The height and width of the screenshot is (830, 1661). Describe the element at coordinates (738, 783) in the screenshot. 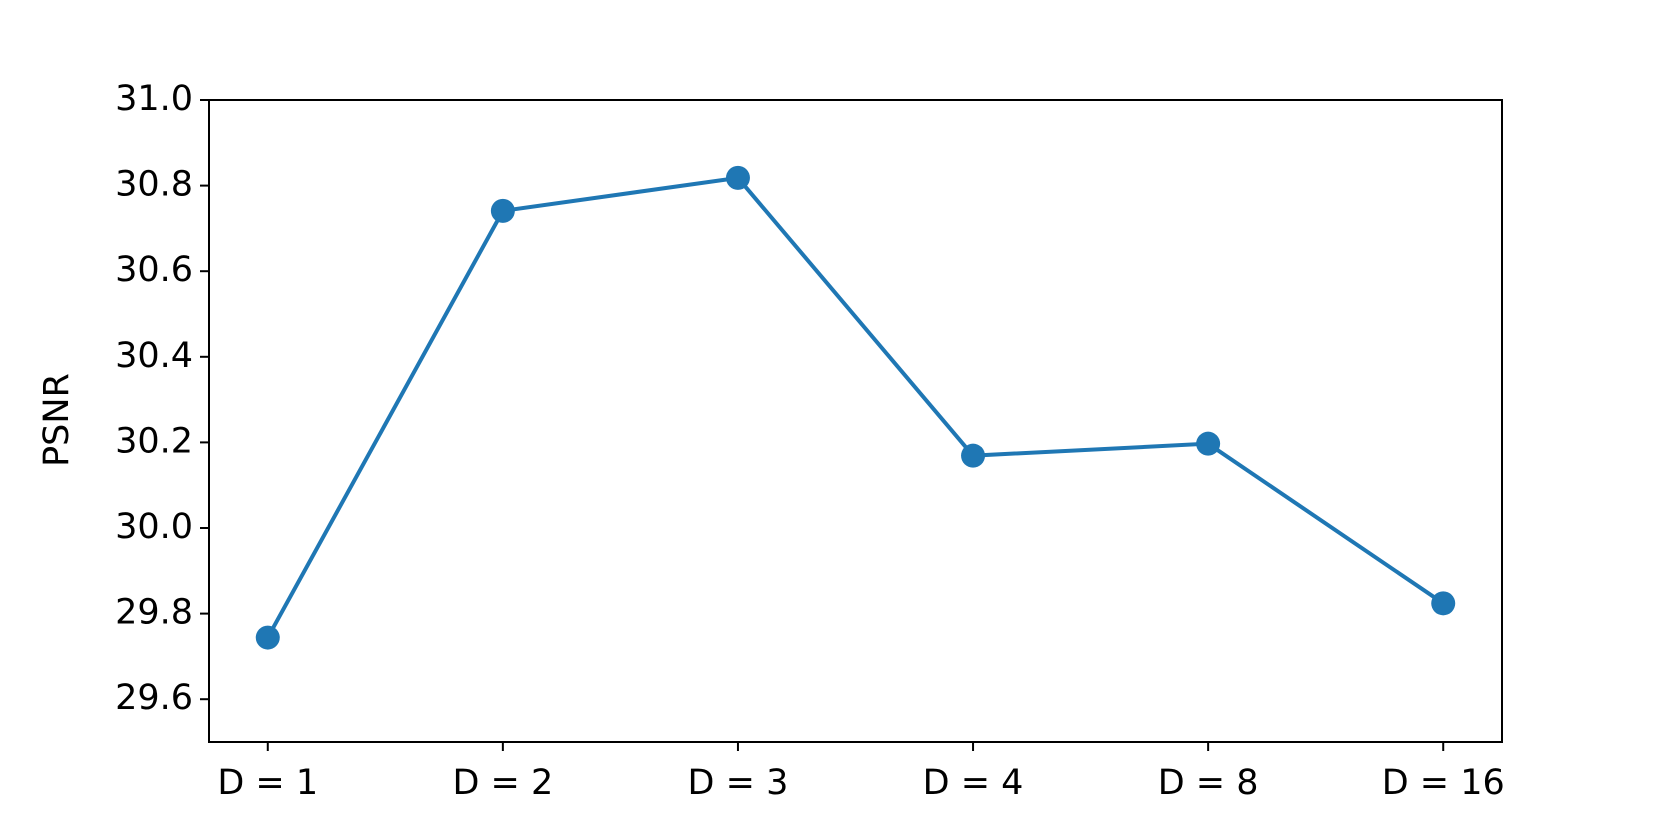

I see `x-tick-label: D = 3` at that location.